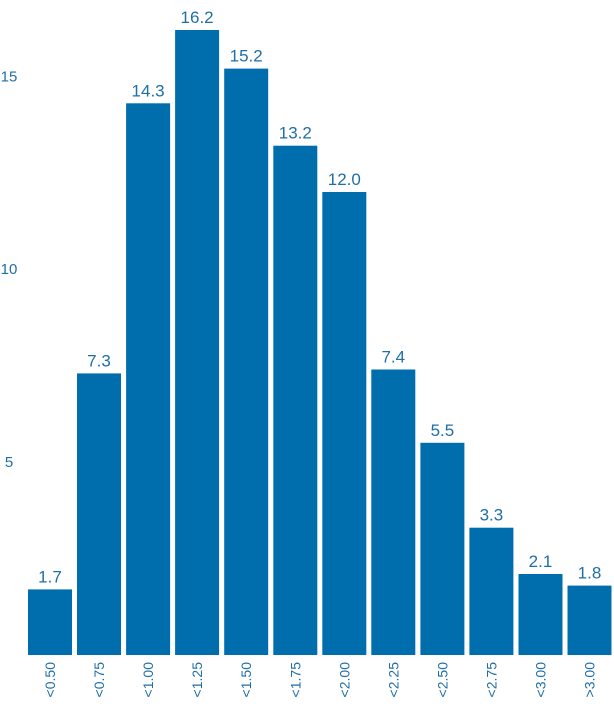 This screenshot has height=715, width=614. Describe the element at coordinates (393, 680) in the screenshot. I see `x-tick-label: <2.25` at that location.